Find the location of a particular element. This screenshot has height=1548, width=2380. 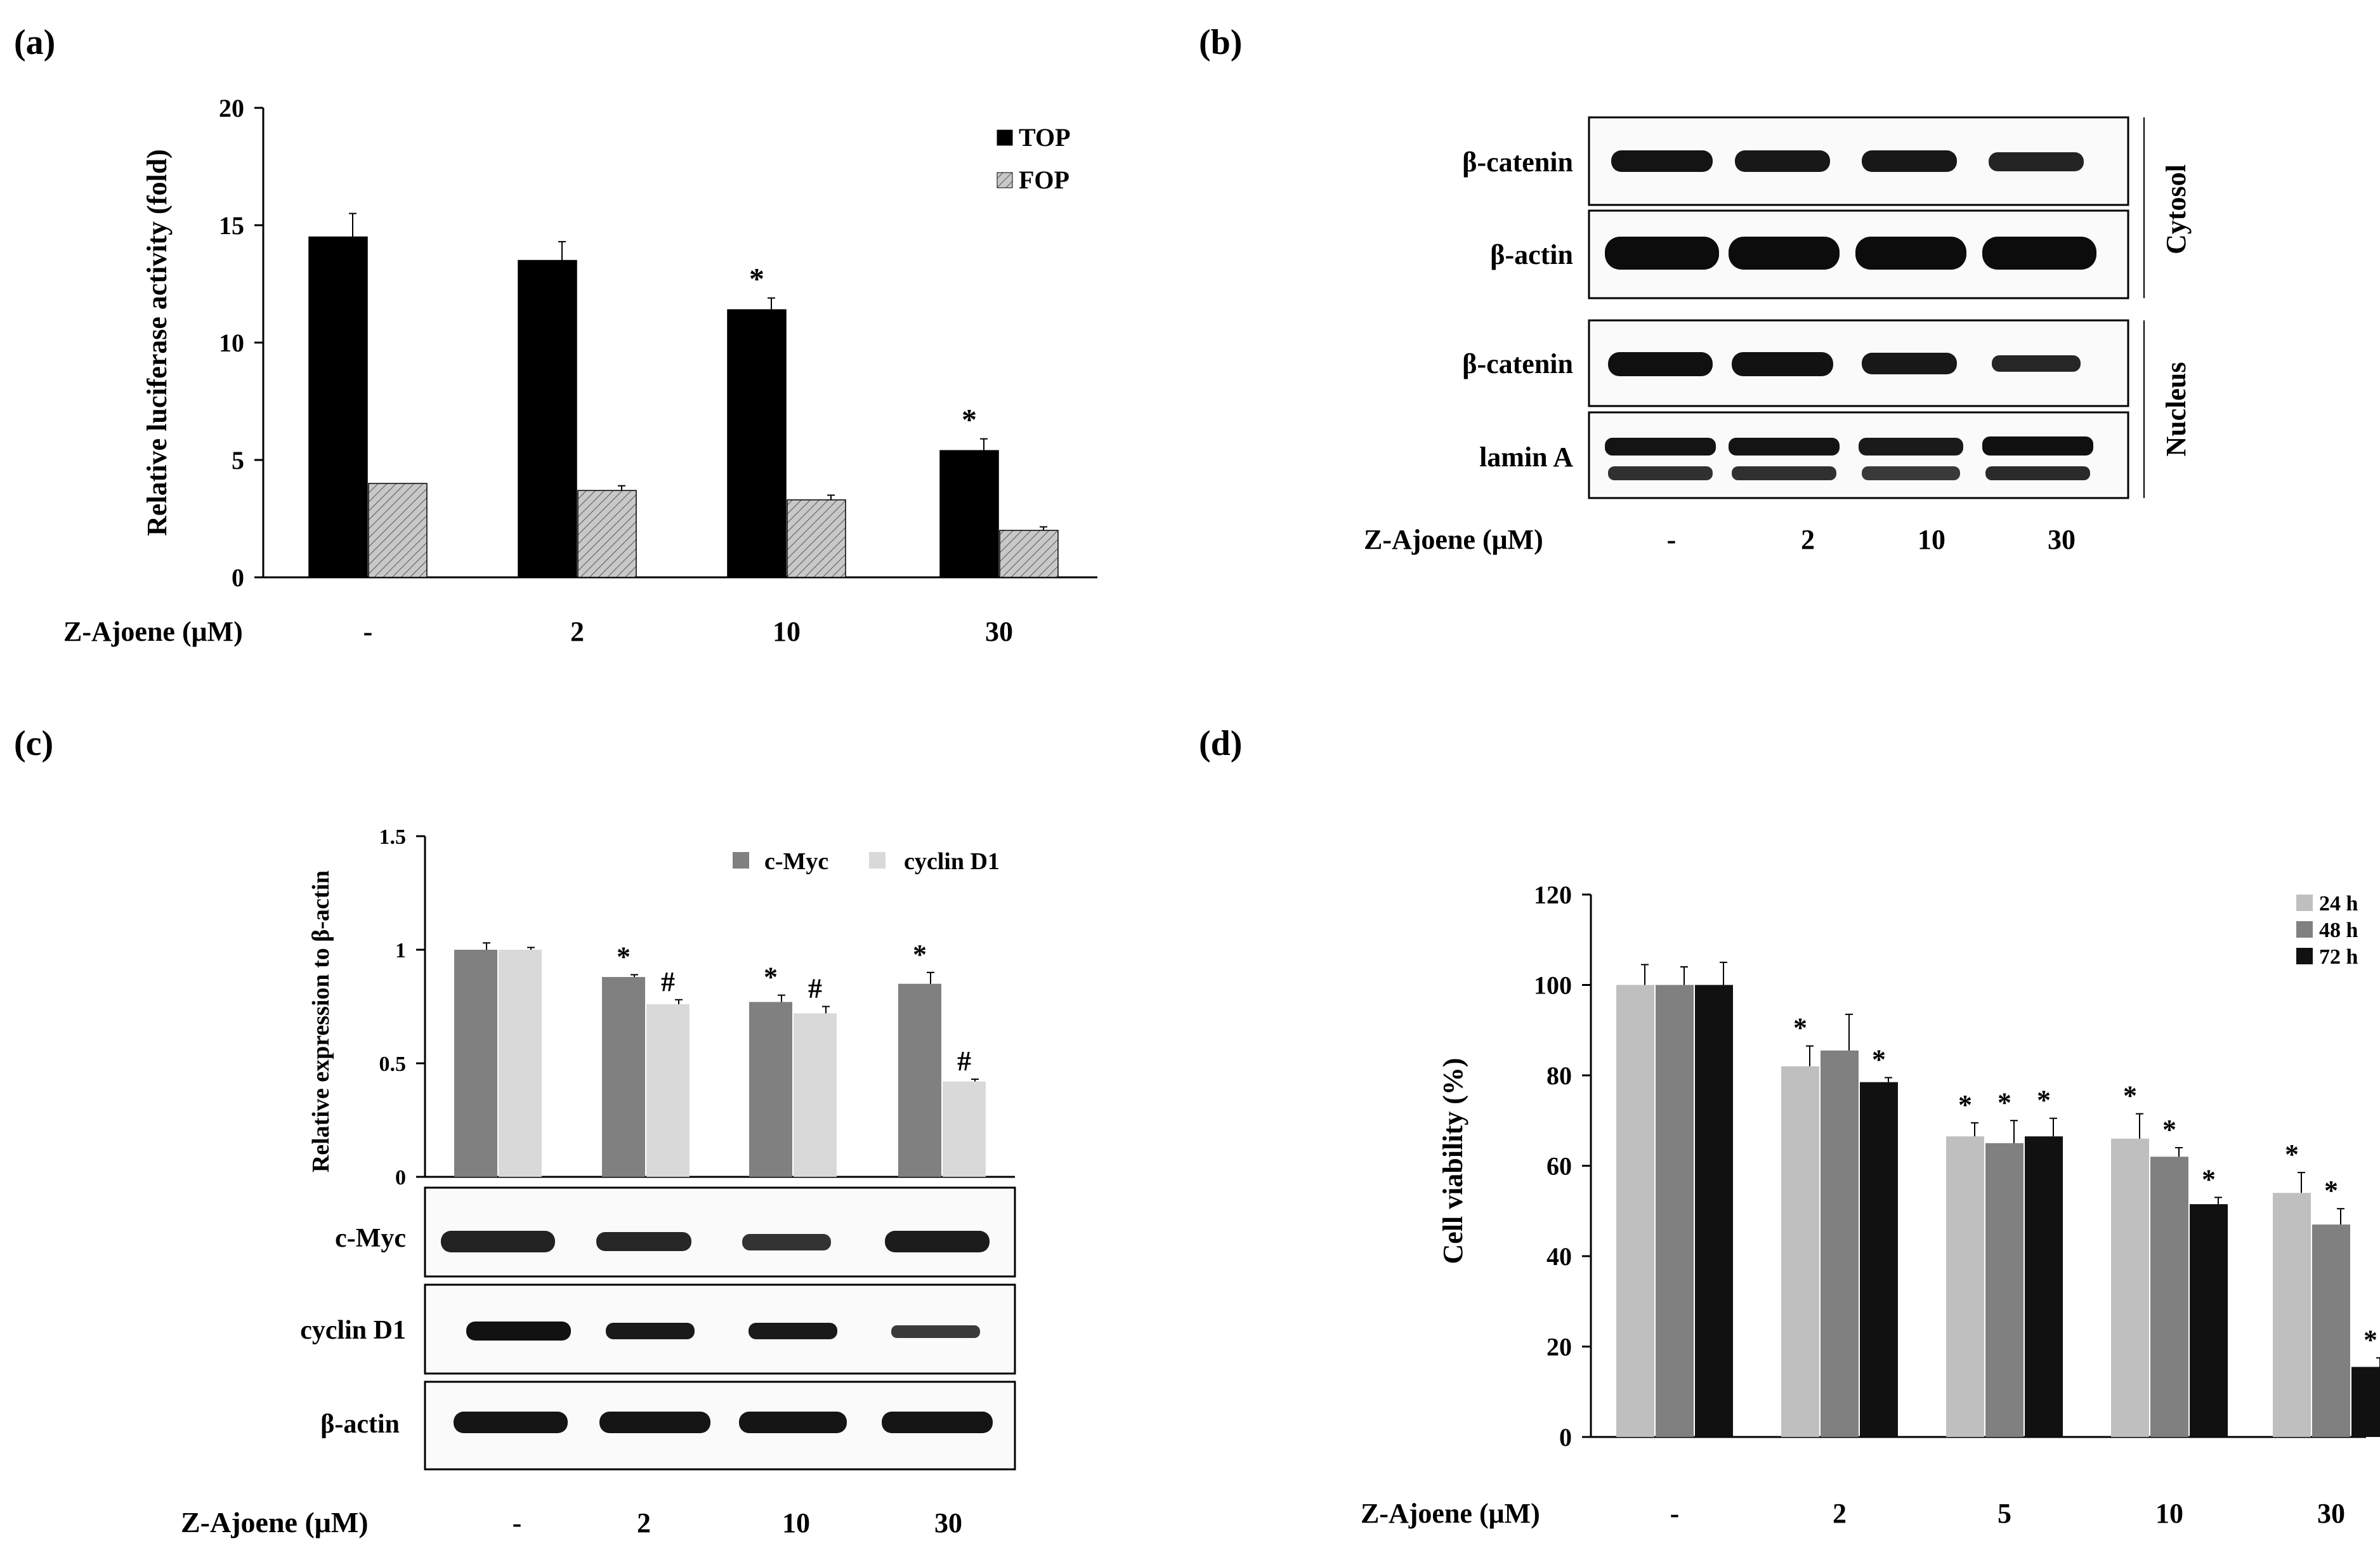

c-band-r1-l2 is located at coordinates (643, 1241).